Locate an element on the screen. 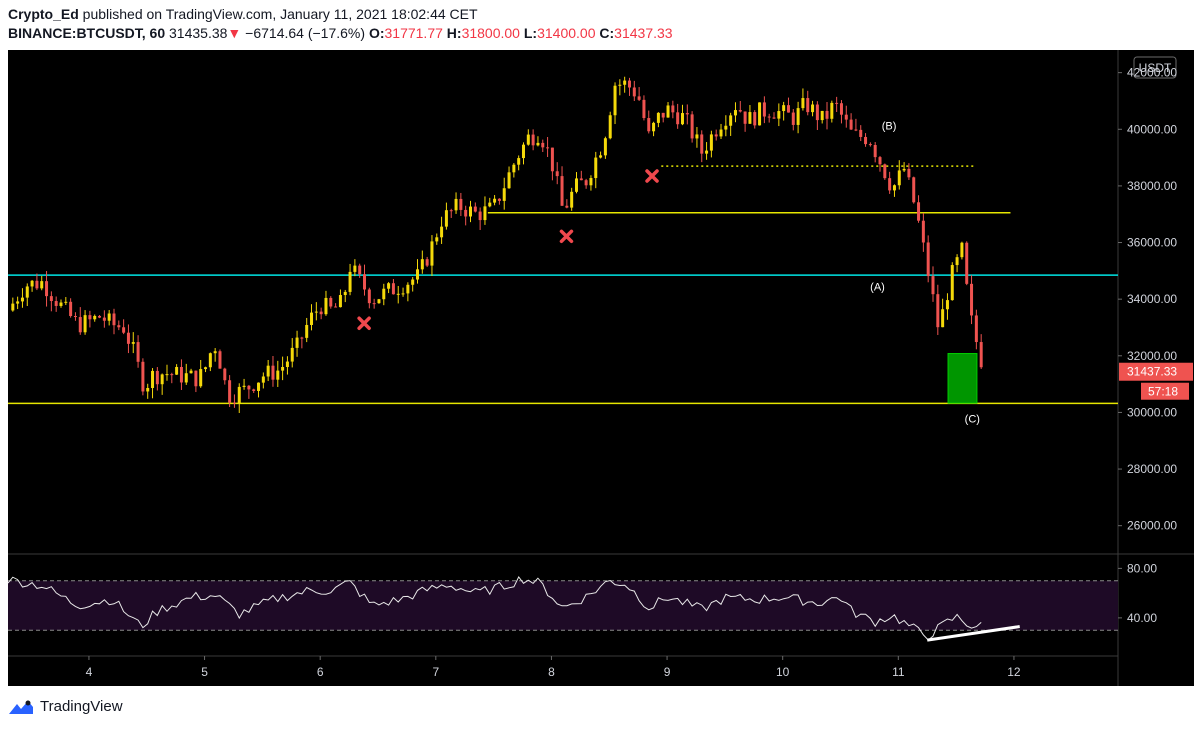  close-value: 31437.33 is located at coordinates (643, 33).